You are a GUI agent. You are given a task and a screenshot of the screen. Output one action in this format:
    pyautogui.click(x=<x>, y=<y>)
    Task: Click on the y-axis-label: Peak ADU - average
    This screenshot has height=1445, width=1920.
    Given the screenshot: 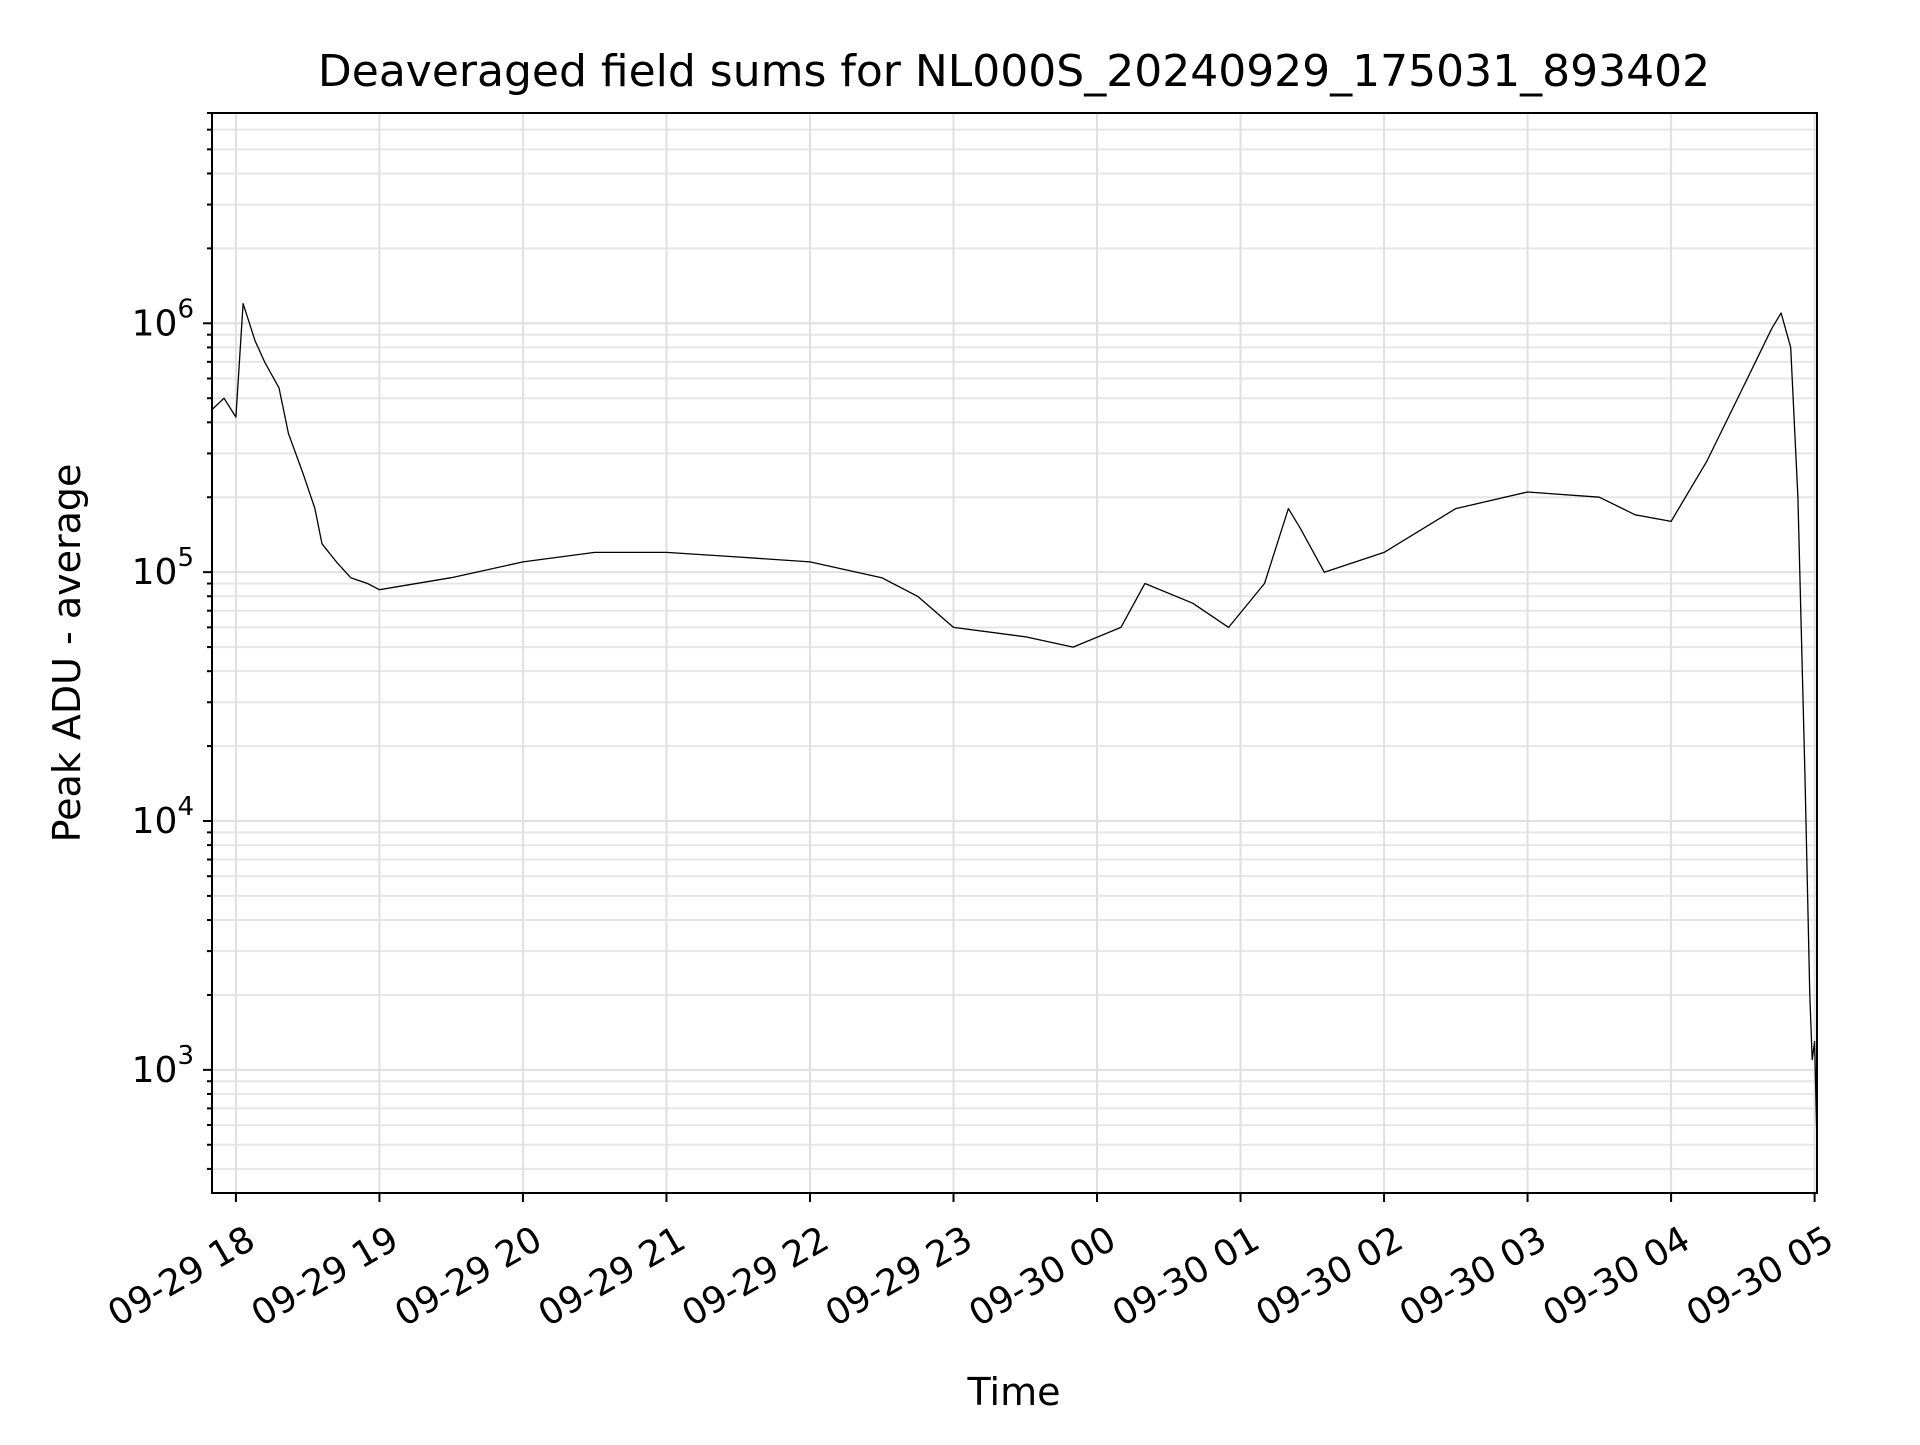 What is the action you would take?
    pyautogui.click(x=67, y=653)
    